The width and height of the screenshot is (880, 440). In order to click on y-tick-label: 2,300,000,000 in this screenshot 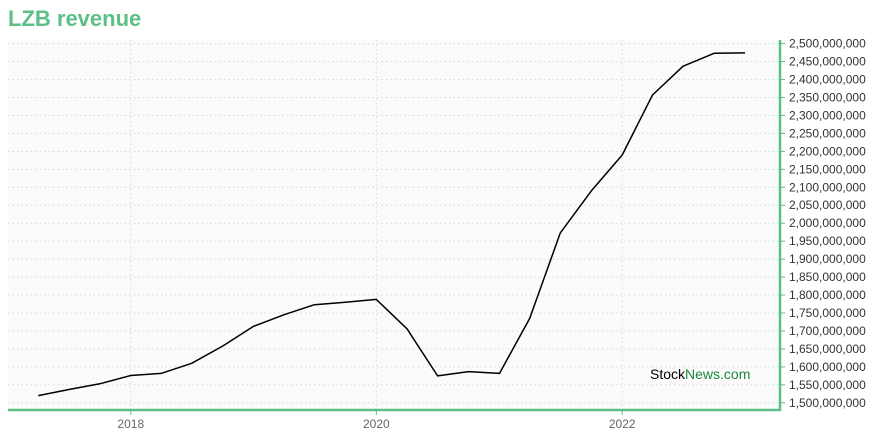, I will do `click(827, 115)`.